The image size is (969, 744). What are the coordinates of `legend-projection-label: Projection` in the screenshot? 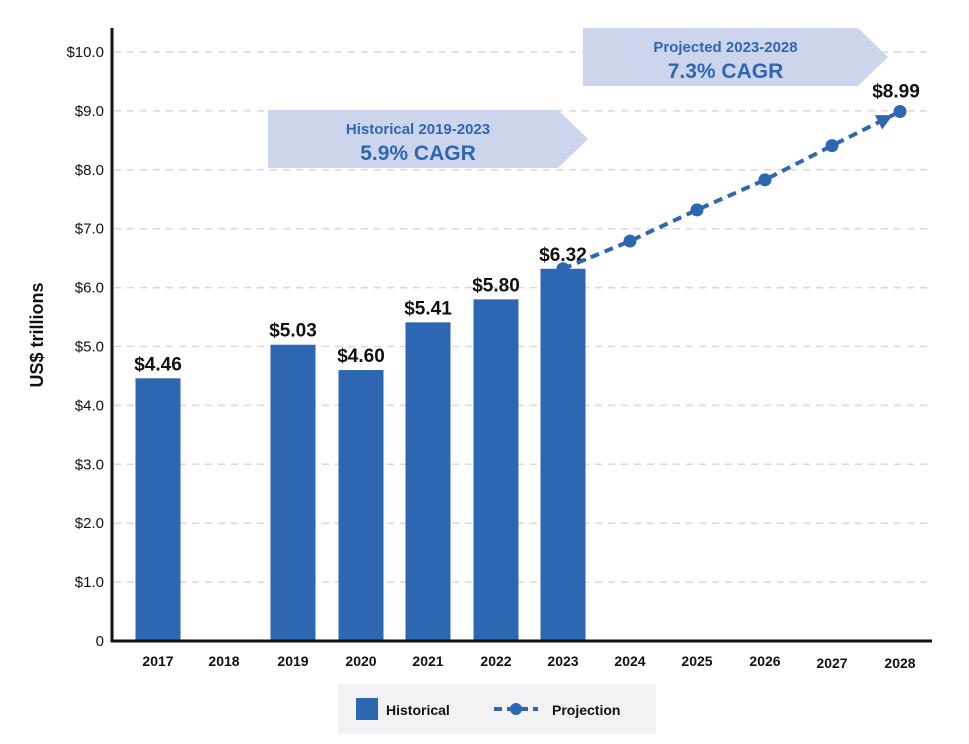 It's located at (586, 710).